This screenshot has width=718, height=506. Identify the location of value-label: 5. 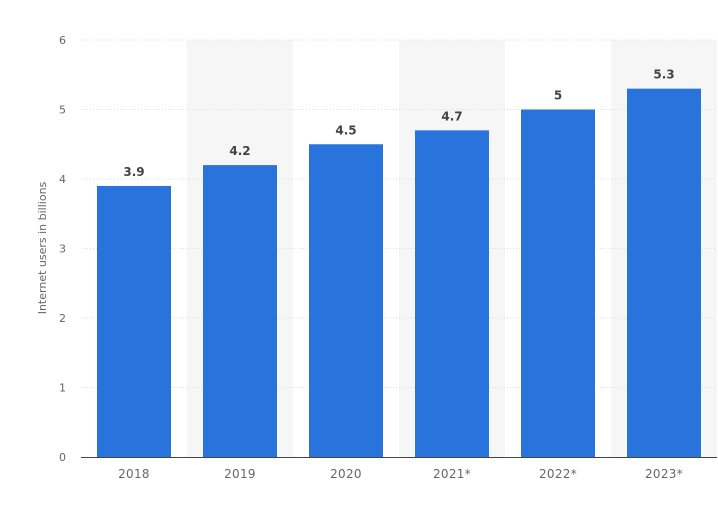
(558, 96).